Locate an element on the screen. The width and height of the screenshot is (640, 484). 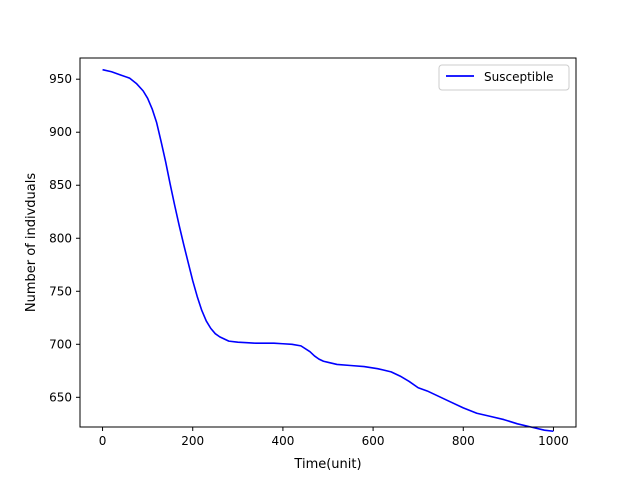
legend-box is located at coordinates (504, 77).